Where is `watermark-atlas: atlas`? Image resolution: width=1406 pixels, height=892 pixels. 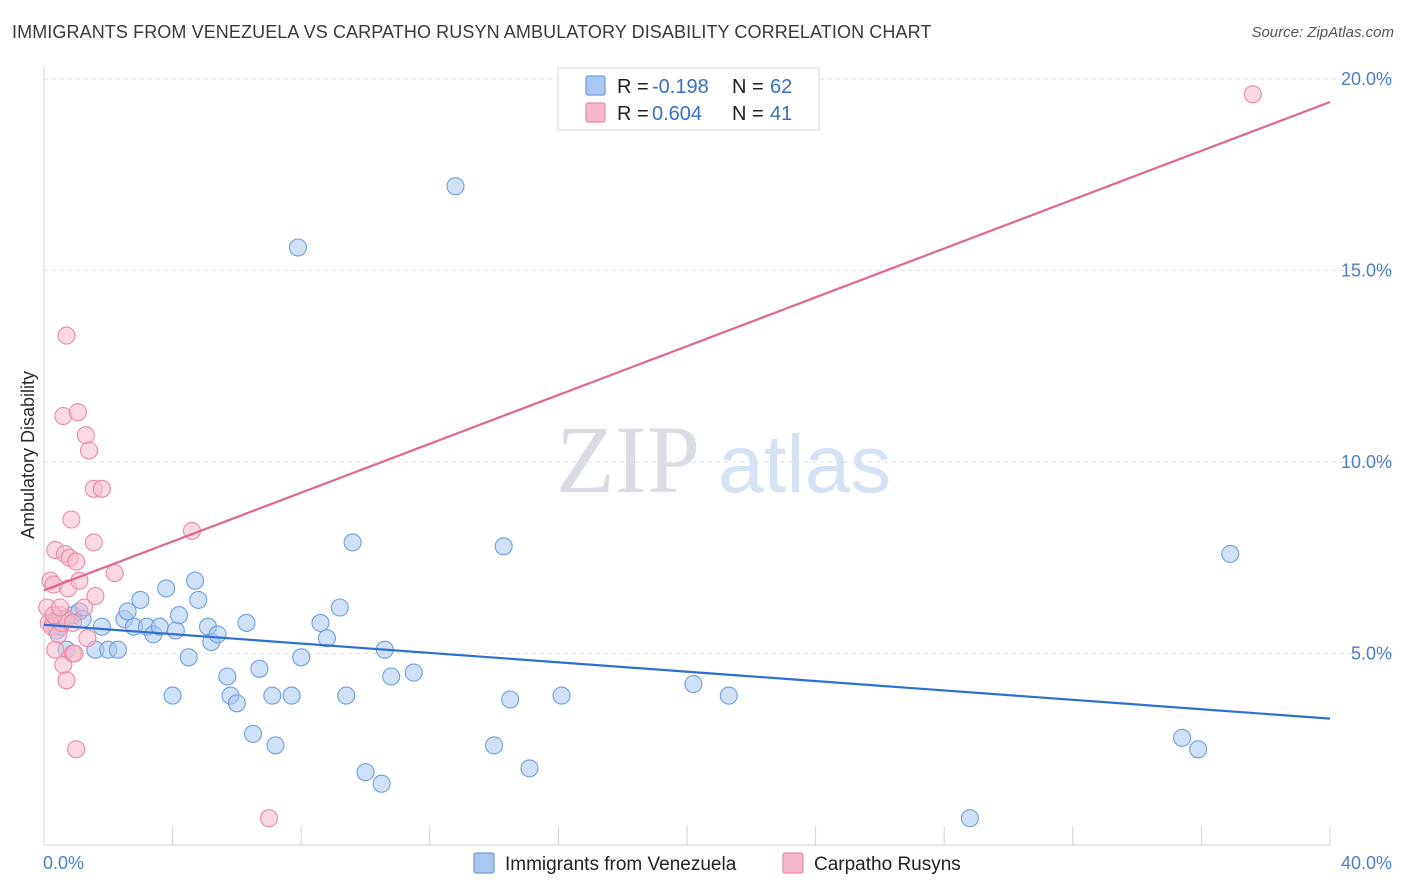
watermark-atlas: atlas is located at coordinates (804, 464).